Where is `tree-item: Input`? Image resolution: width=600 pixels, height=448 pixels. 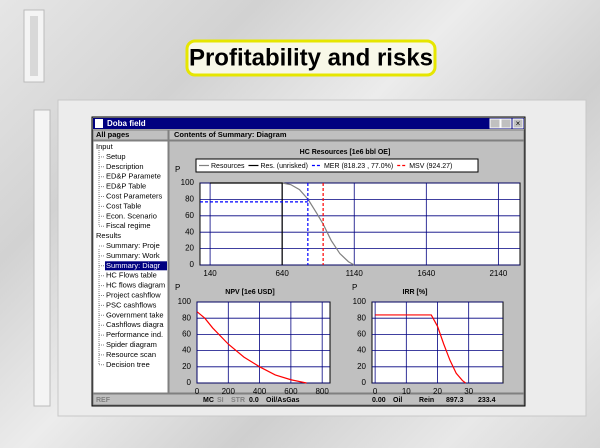
tree-item: Input is located at coordinates (105, 146).